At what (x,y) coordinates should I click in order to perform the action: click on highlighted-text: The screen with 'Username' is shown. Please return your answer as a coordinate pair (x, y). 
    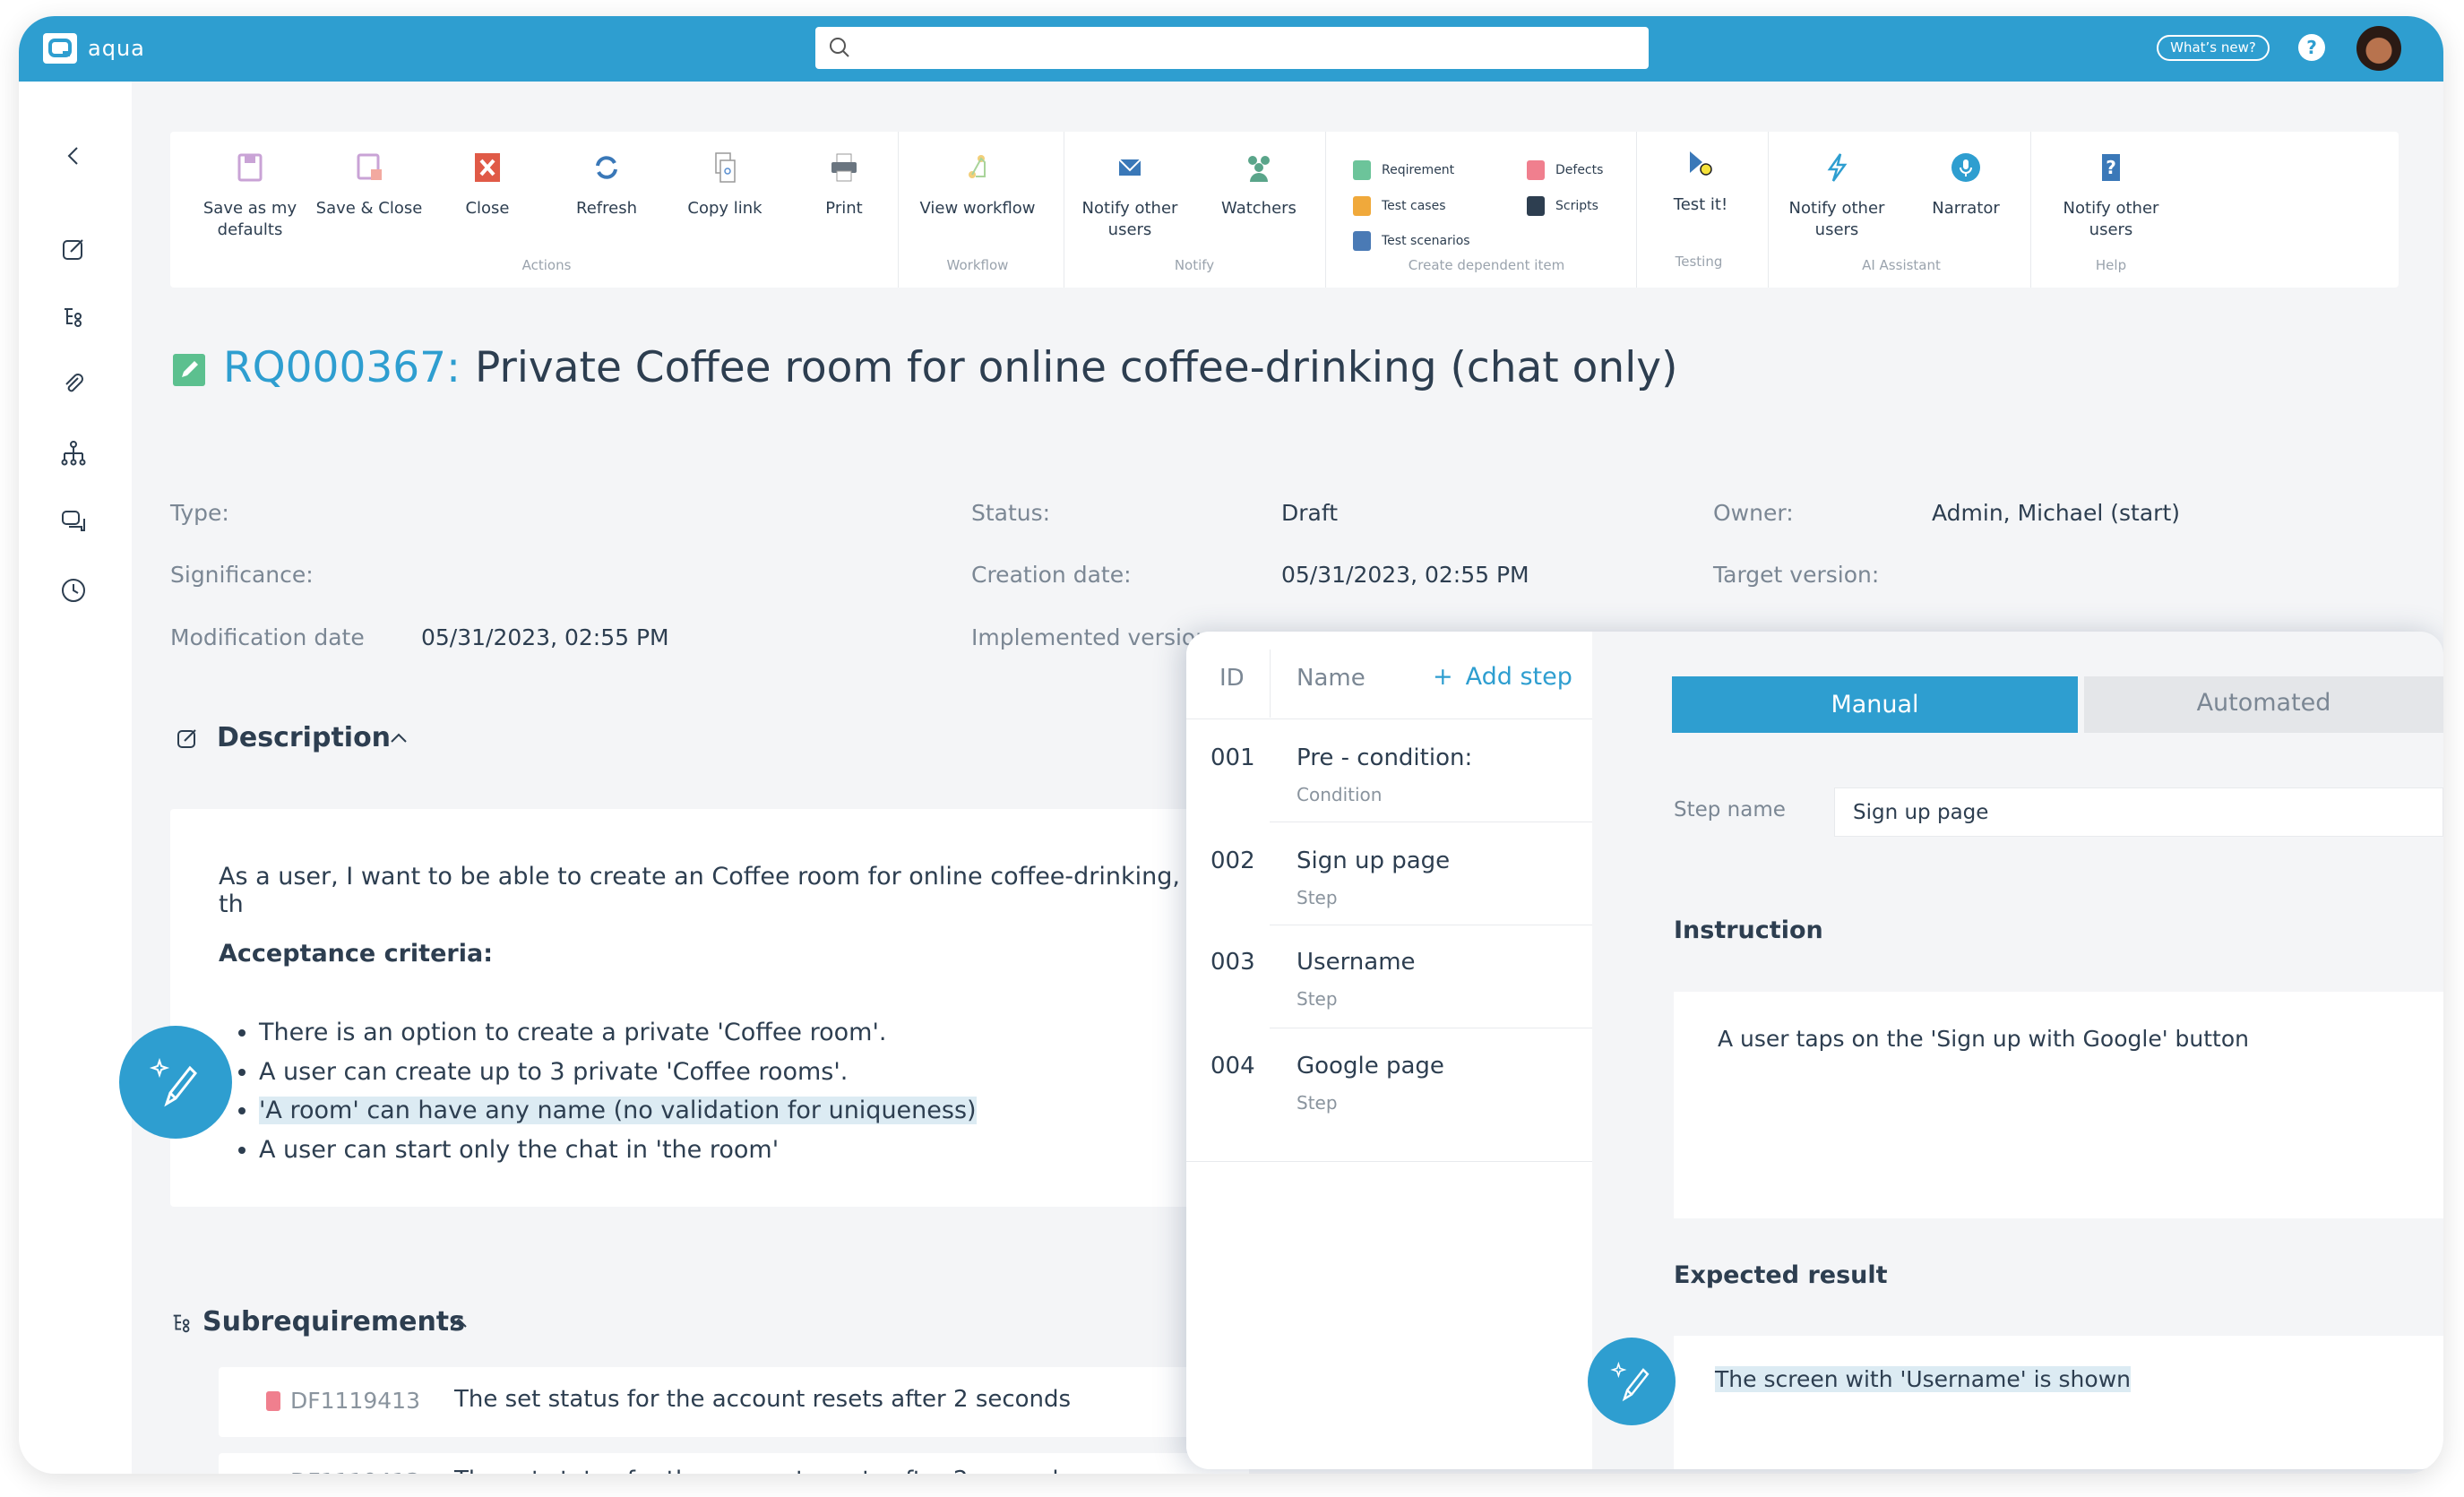
    Looking at the image, I should click on (1923, 1379).